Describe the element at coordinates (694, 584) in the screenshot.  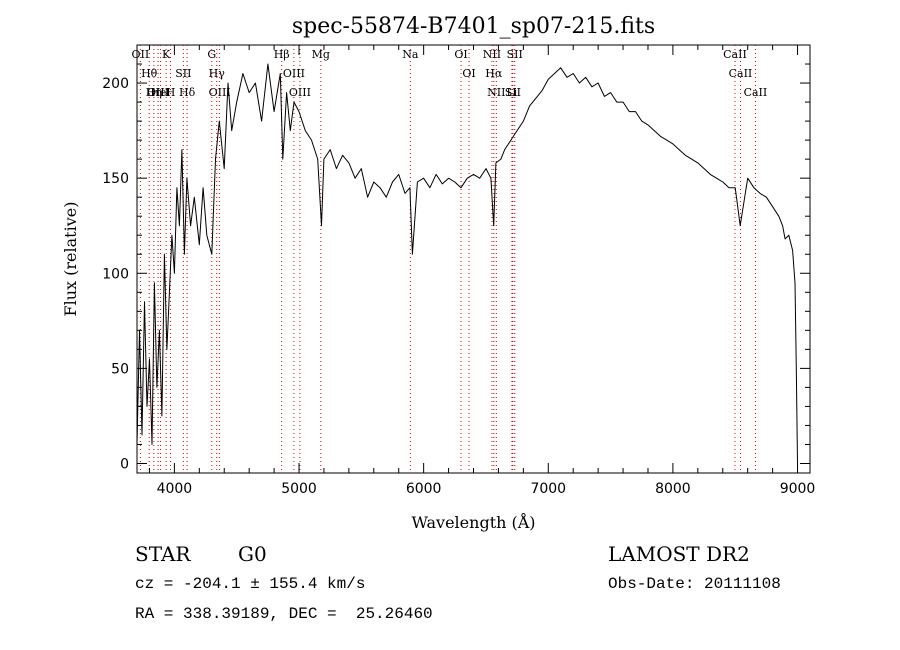
I see `obs-date-text: Obs-Date: 20111108` at that location.